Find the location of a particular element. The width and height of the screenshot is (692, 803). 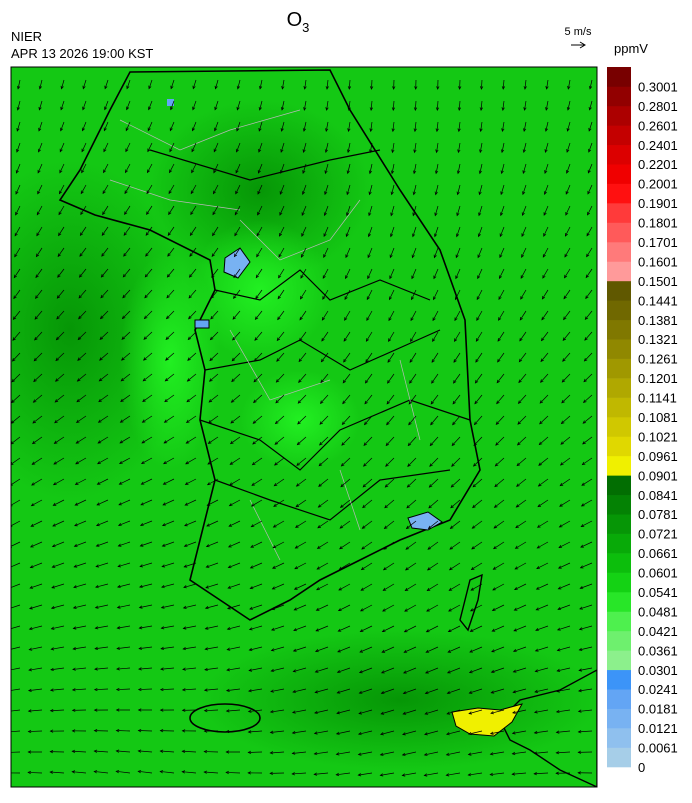

title-main: O is located at coordinates (295, 20).